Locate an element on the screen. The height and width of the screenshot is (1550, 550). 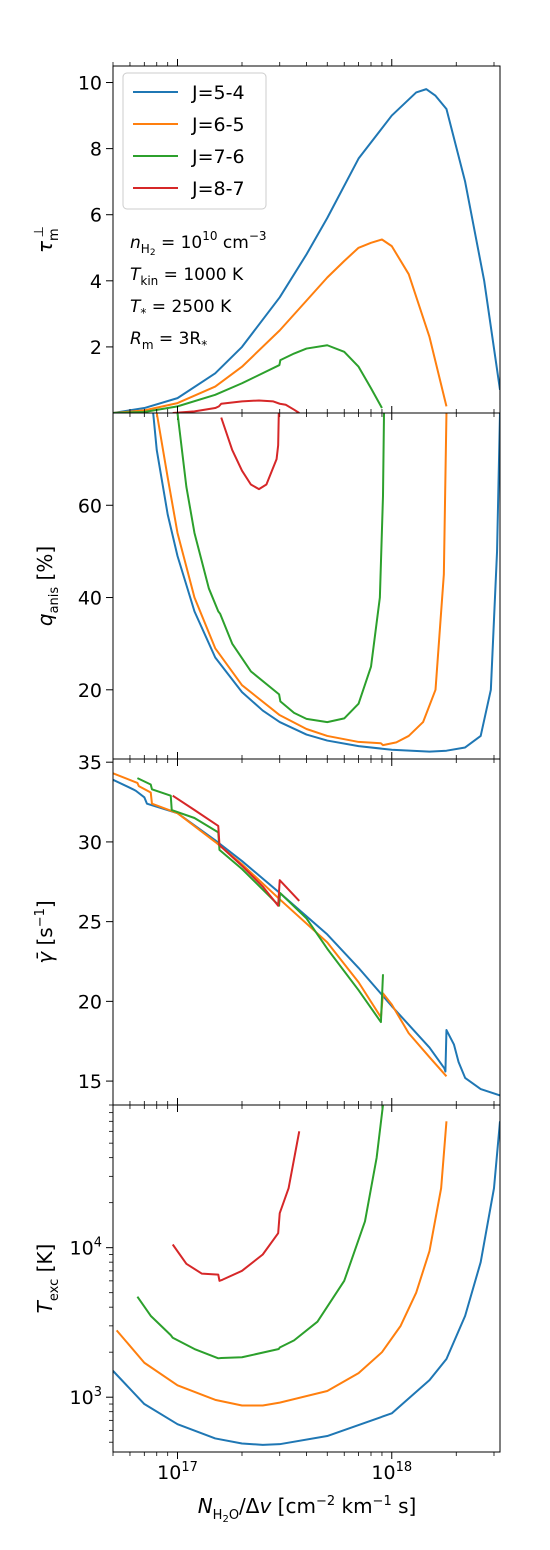
legend-label: J=8-7 is located at coordinates (218, 189).